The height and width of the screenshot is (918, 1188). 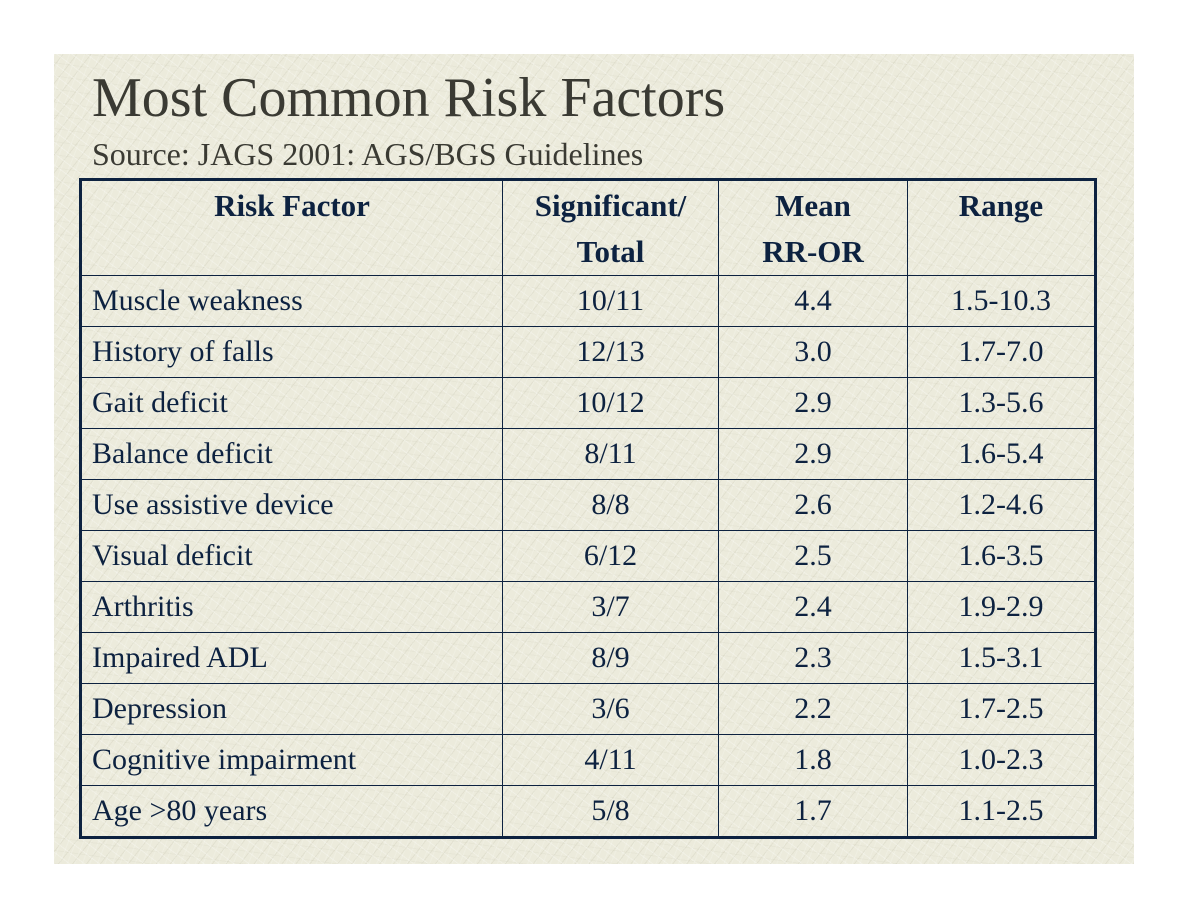 I want to click on cell-range: 1.7-2.5, so click(x=1001, y=709).